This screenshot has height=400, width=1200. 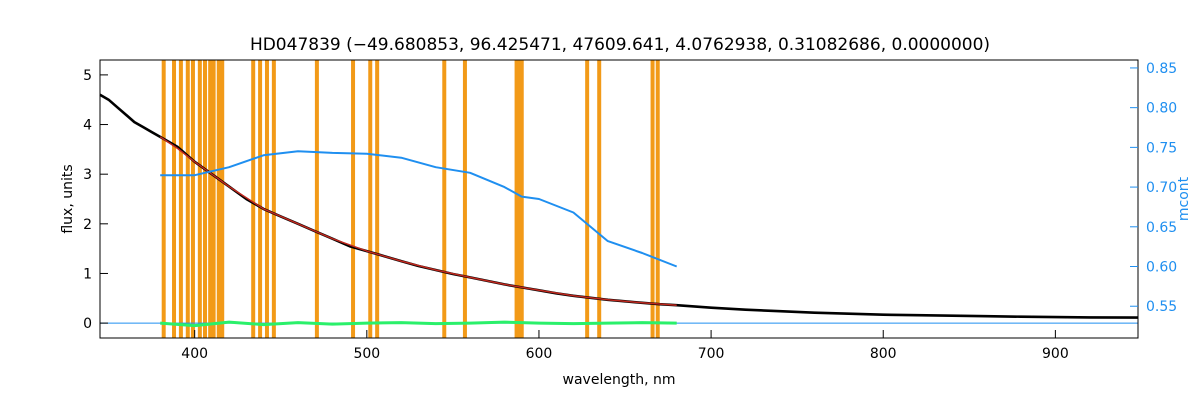 I want to click on y-right-tick-label-4: 0.75, so click(x=1161, y=148).